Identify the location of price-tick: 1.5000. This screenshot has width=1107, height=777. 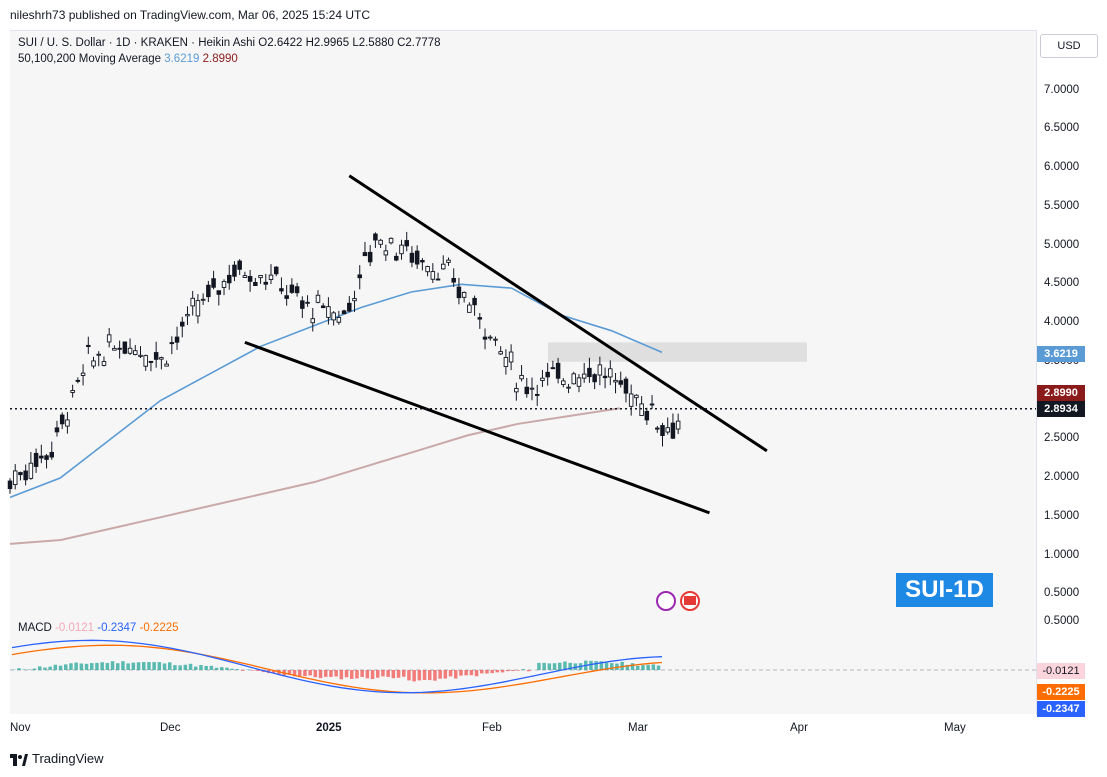
(1062, 515).